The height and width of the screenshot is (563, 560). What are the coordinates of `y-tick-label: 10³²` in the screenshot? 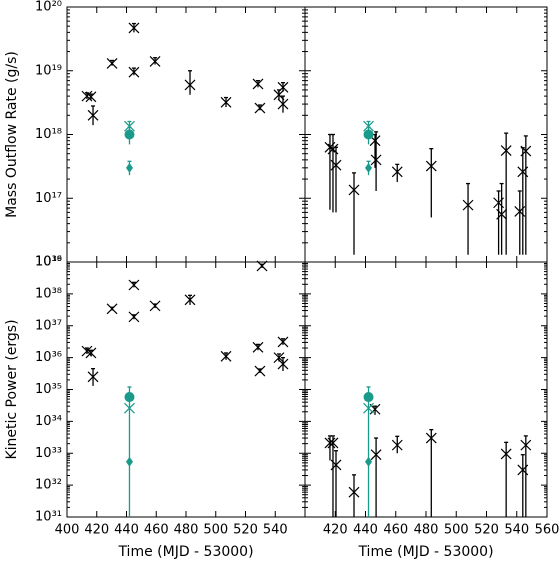 It's located at (48, 485).